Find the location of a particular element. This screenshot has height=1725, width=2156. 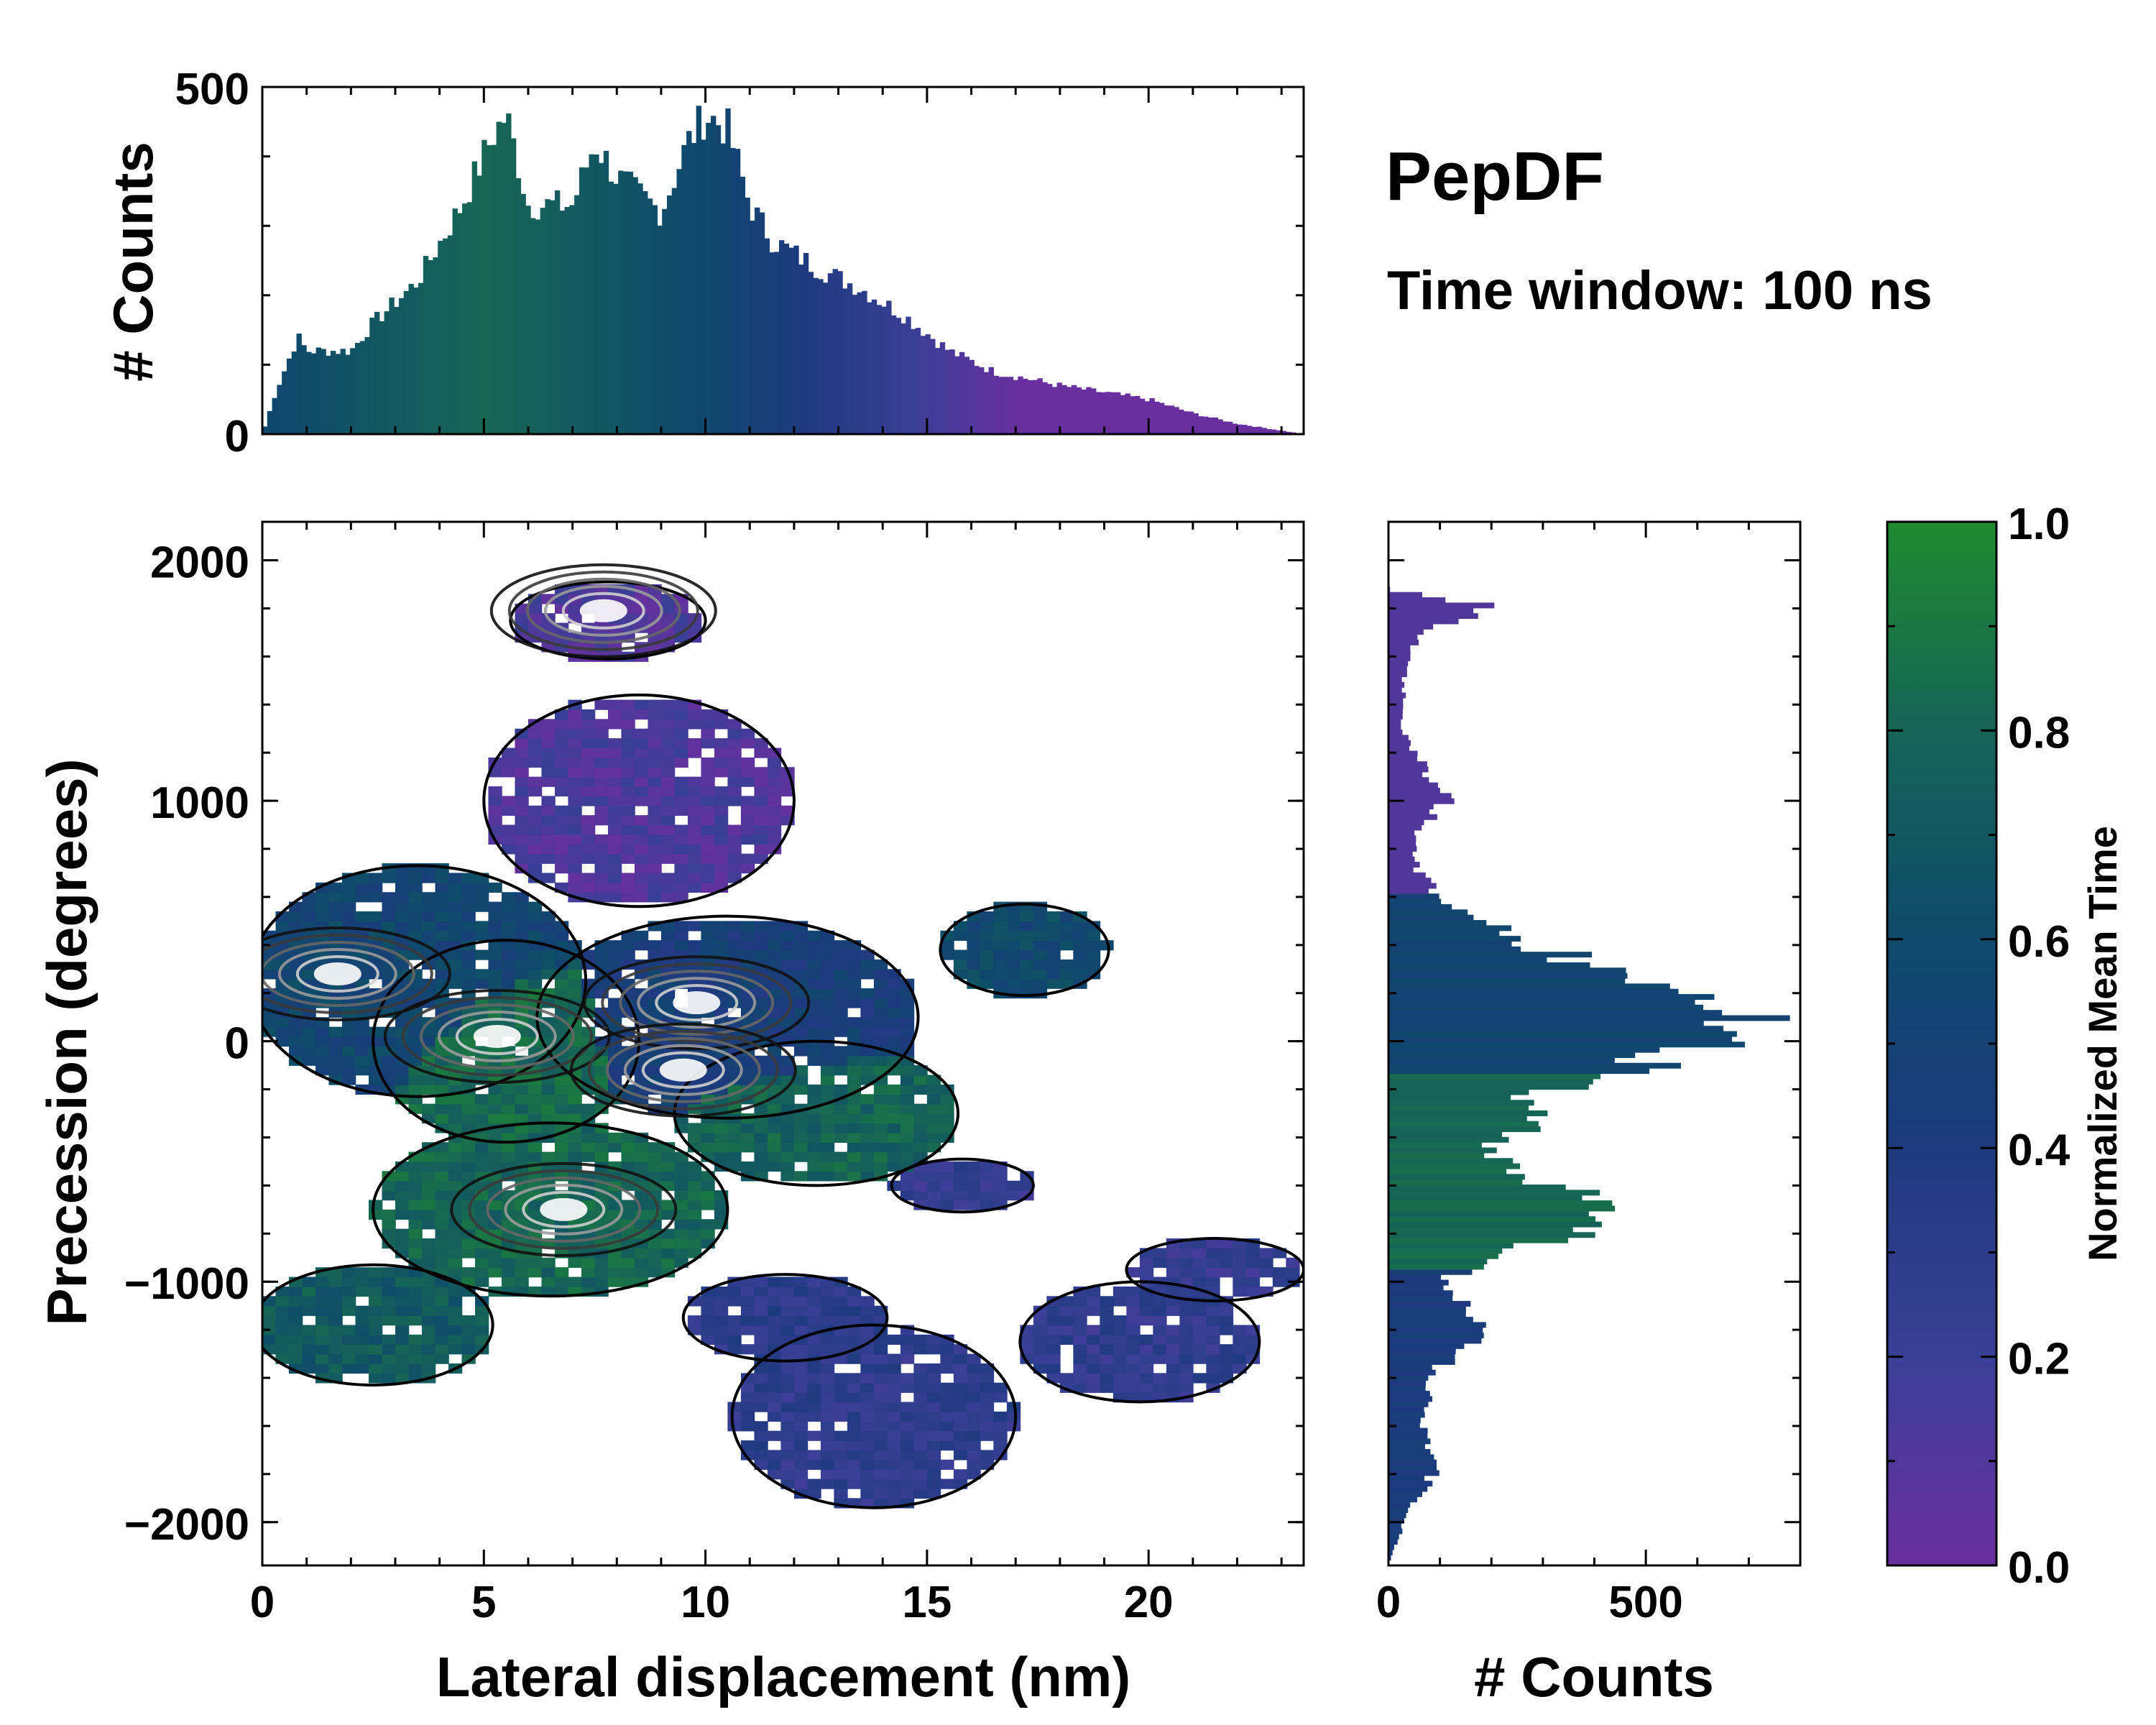

right-histogram-bars is located at coordinates (1589, 1076).